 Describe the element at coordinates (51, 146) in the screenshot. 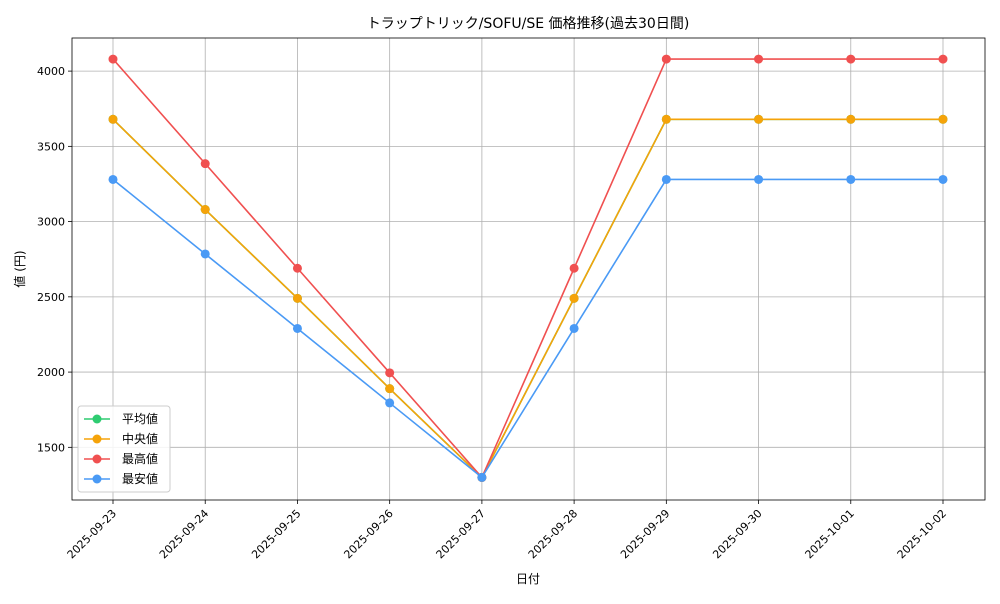

I see `y-tick-label: 3500` at that location.